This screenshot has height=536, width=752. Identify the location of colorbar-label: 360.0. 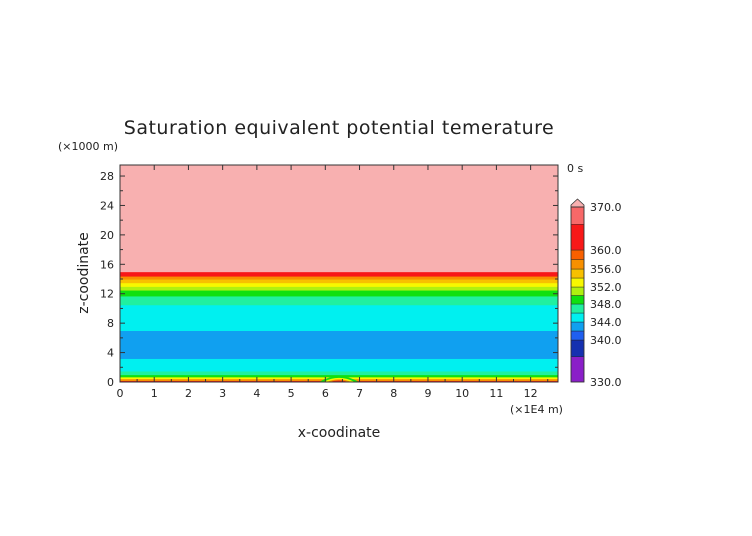
(606, 250).